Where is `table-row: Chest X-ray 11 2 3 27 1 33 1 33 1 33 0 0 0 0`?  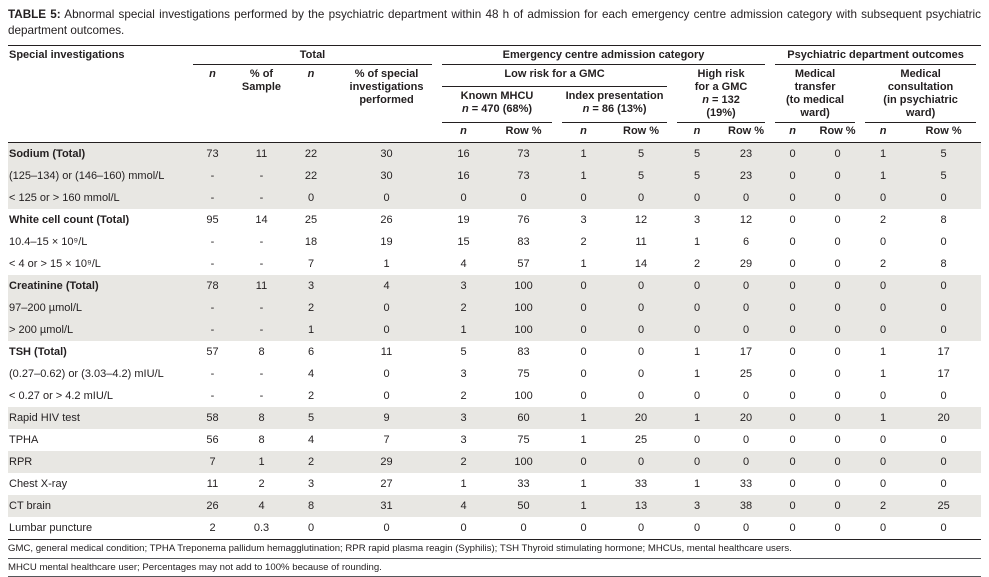 table-row: Chest X-ray 11 2 3 27 1 33 1 33 1 33 0 0 0 0 is located at coordinates (494, 484).